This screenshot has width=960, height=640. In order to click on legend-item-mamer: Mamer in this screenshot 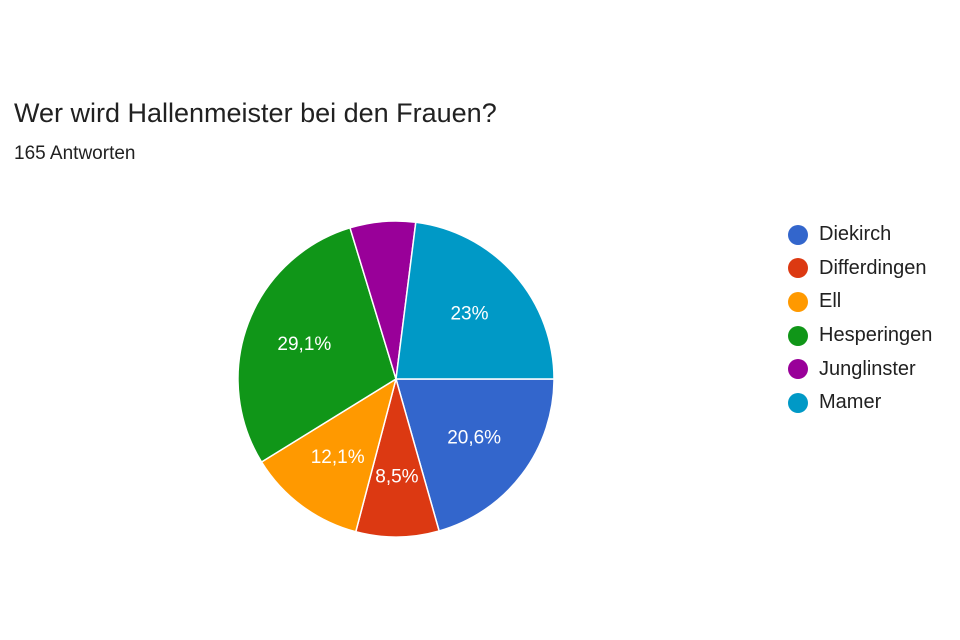, I will do `click(860, 403)`.